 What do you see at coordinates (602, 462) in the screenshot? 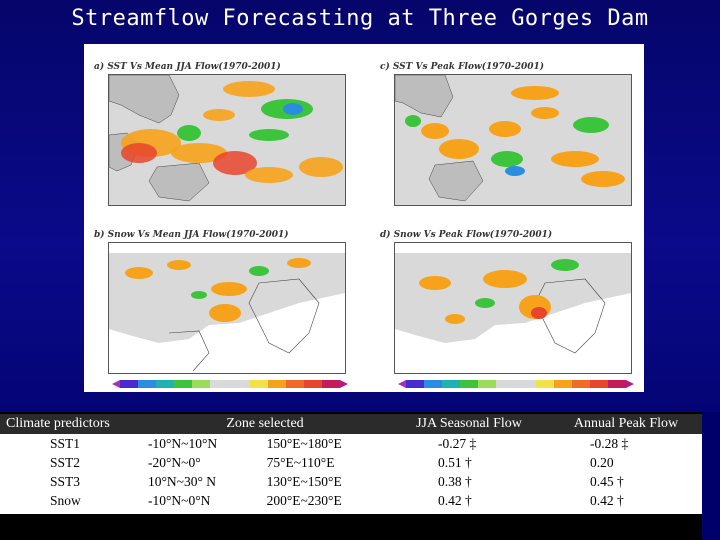
I see `peak-value: 0.20` at bounding box center [602, 462].